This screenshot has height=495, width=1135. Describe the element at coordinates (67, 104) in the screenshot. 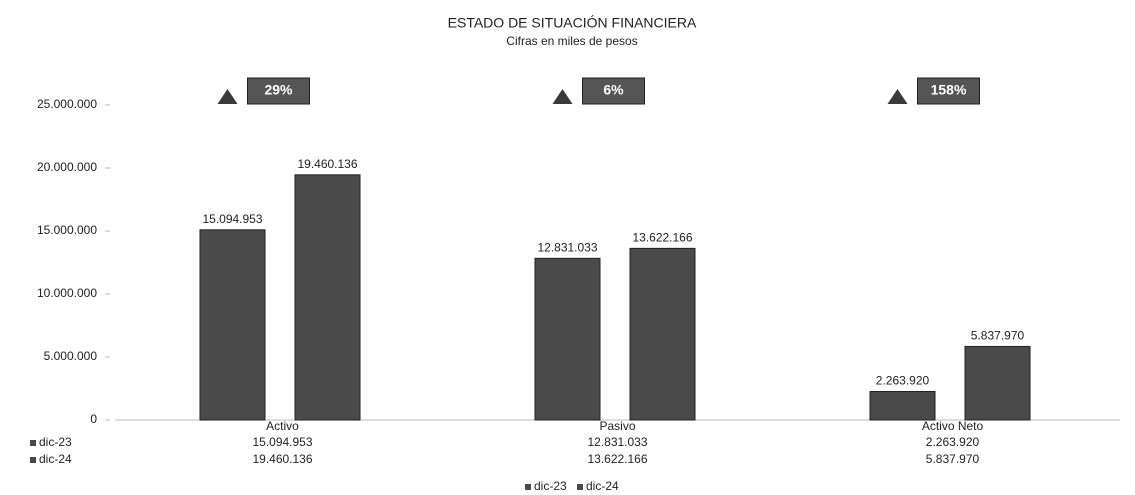

I see `y-tick-label: 25.000.000` at that location.